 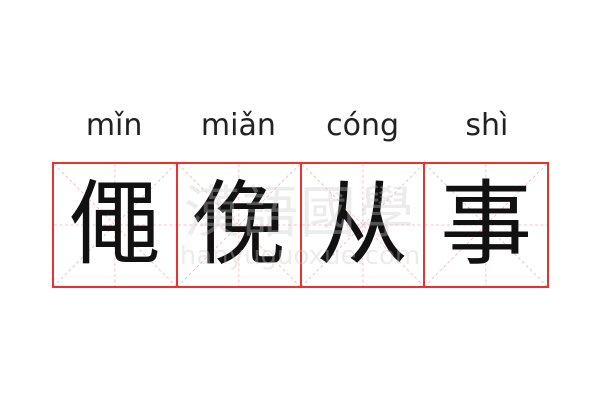 I want to click on pinyin-3: cóng, so click(x=363, y=125).